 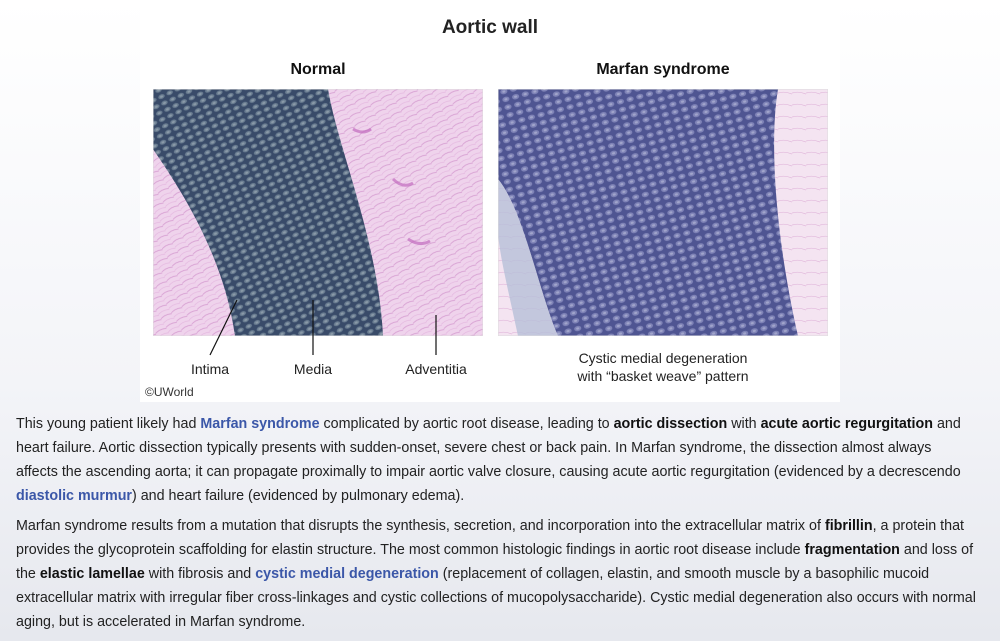 I want to click on figure-title: Aortic wall, so click(x=490, y=27).